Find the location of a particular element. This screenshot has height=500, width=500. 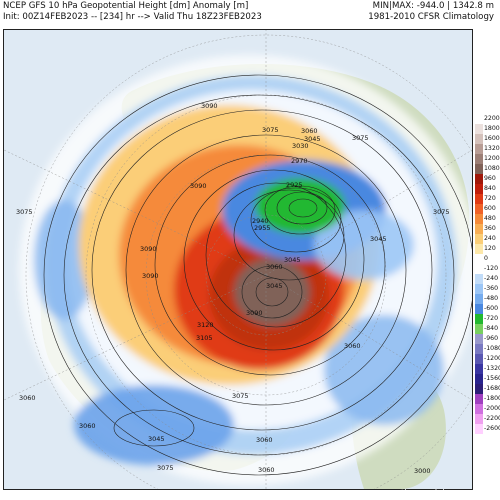

colorbar-label: 360 is located at coordinates (490, 228).